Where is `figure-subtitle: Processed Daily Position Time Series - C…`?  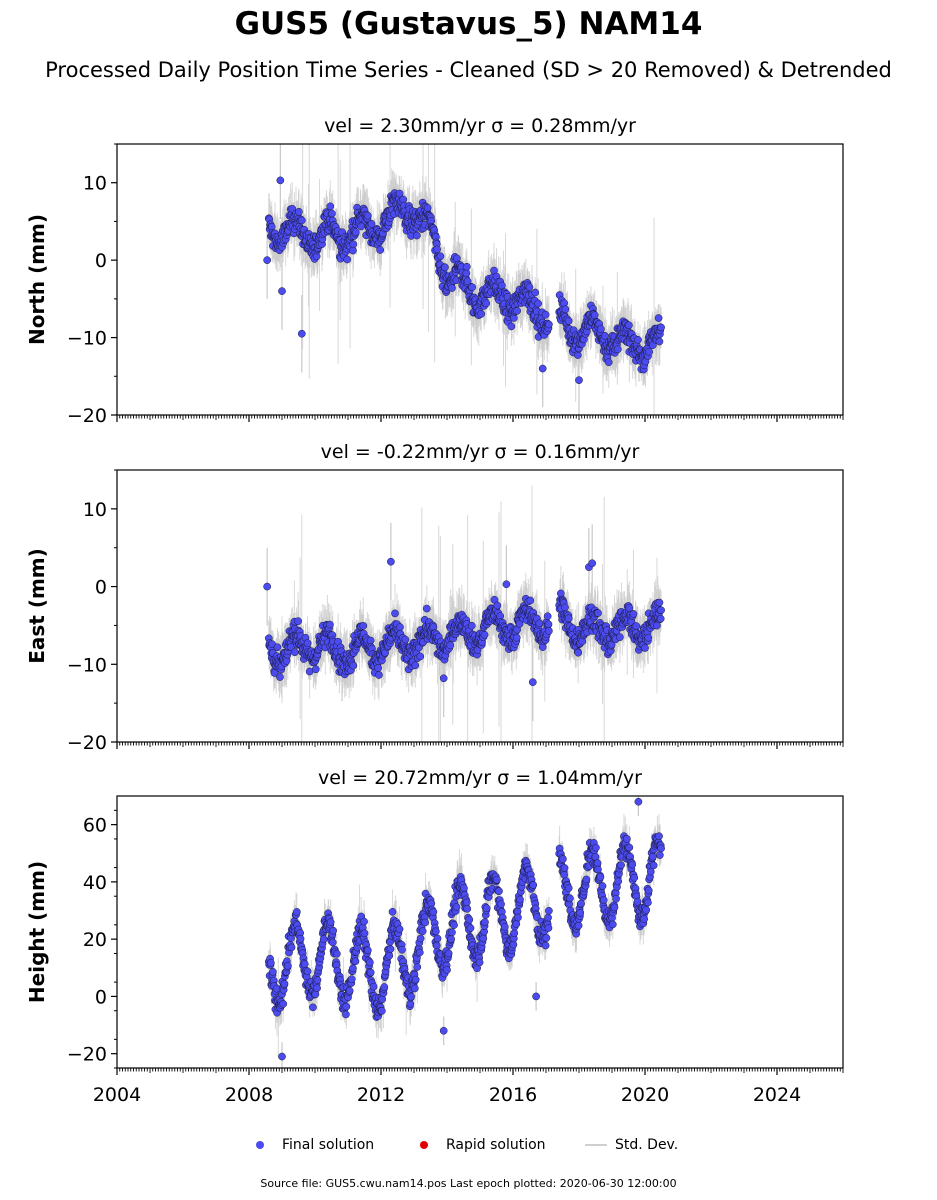
figure-subtitle: Processed Daily Position Time Series - C… is located at coordinates (468, 70).